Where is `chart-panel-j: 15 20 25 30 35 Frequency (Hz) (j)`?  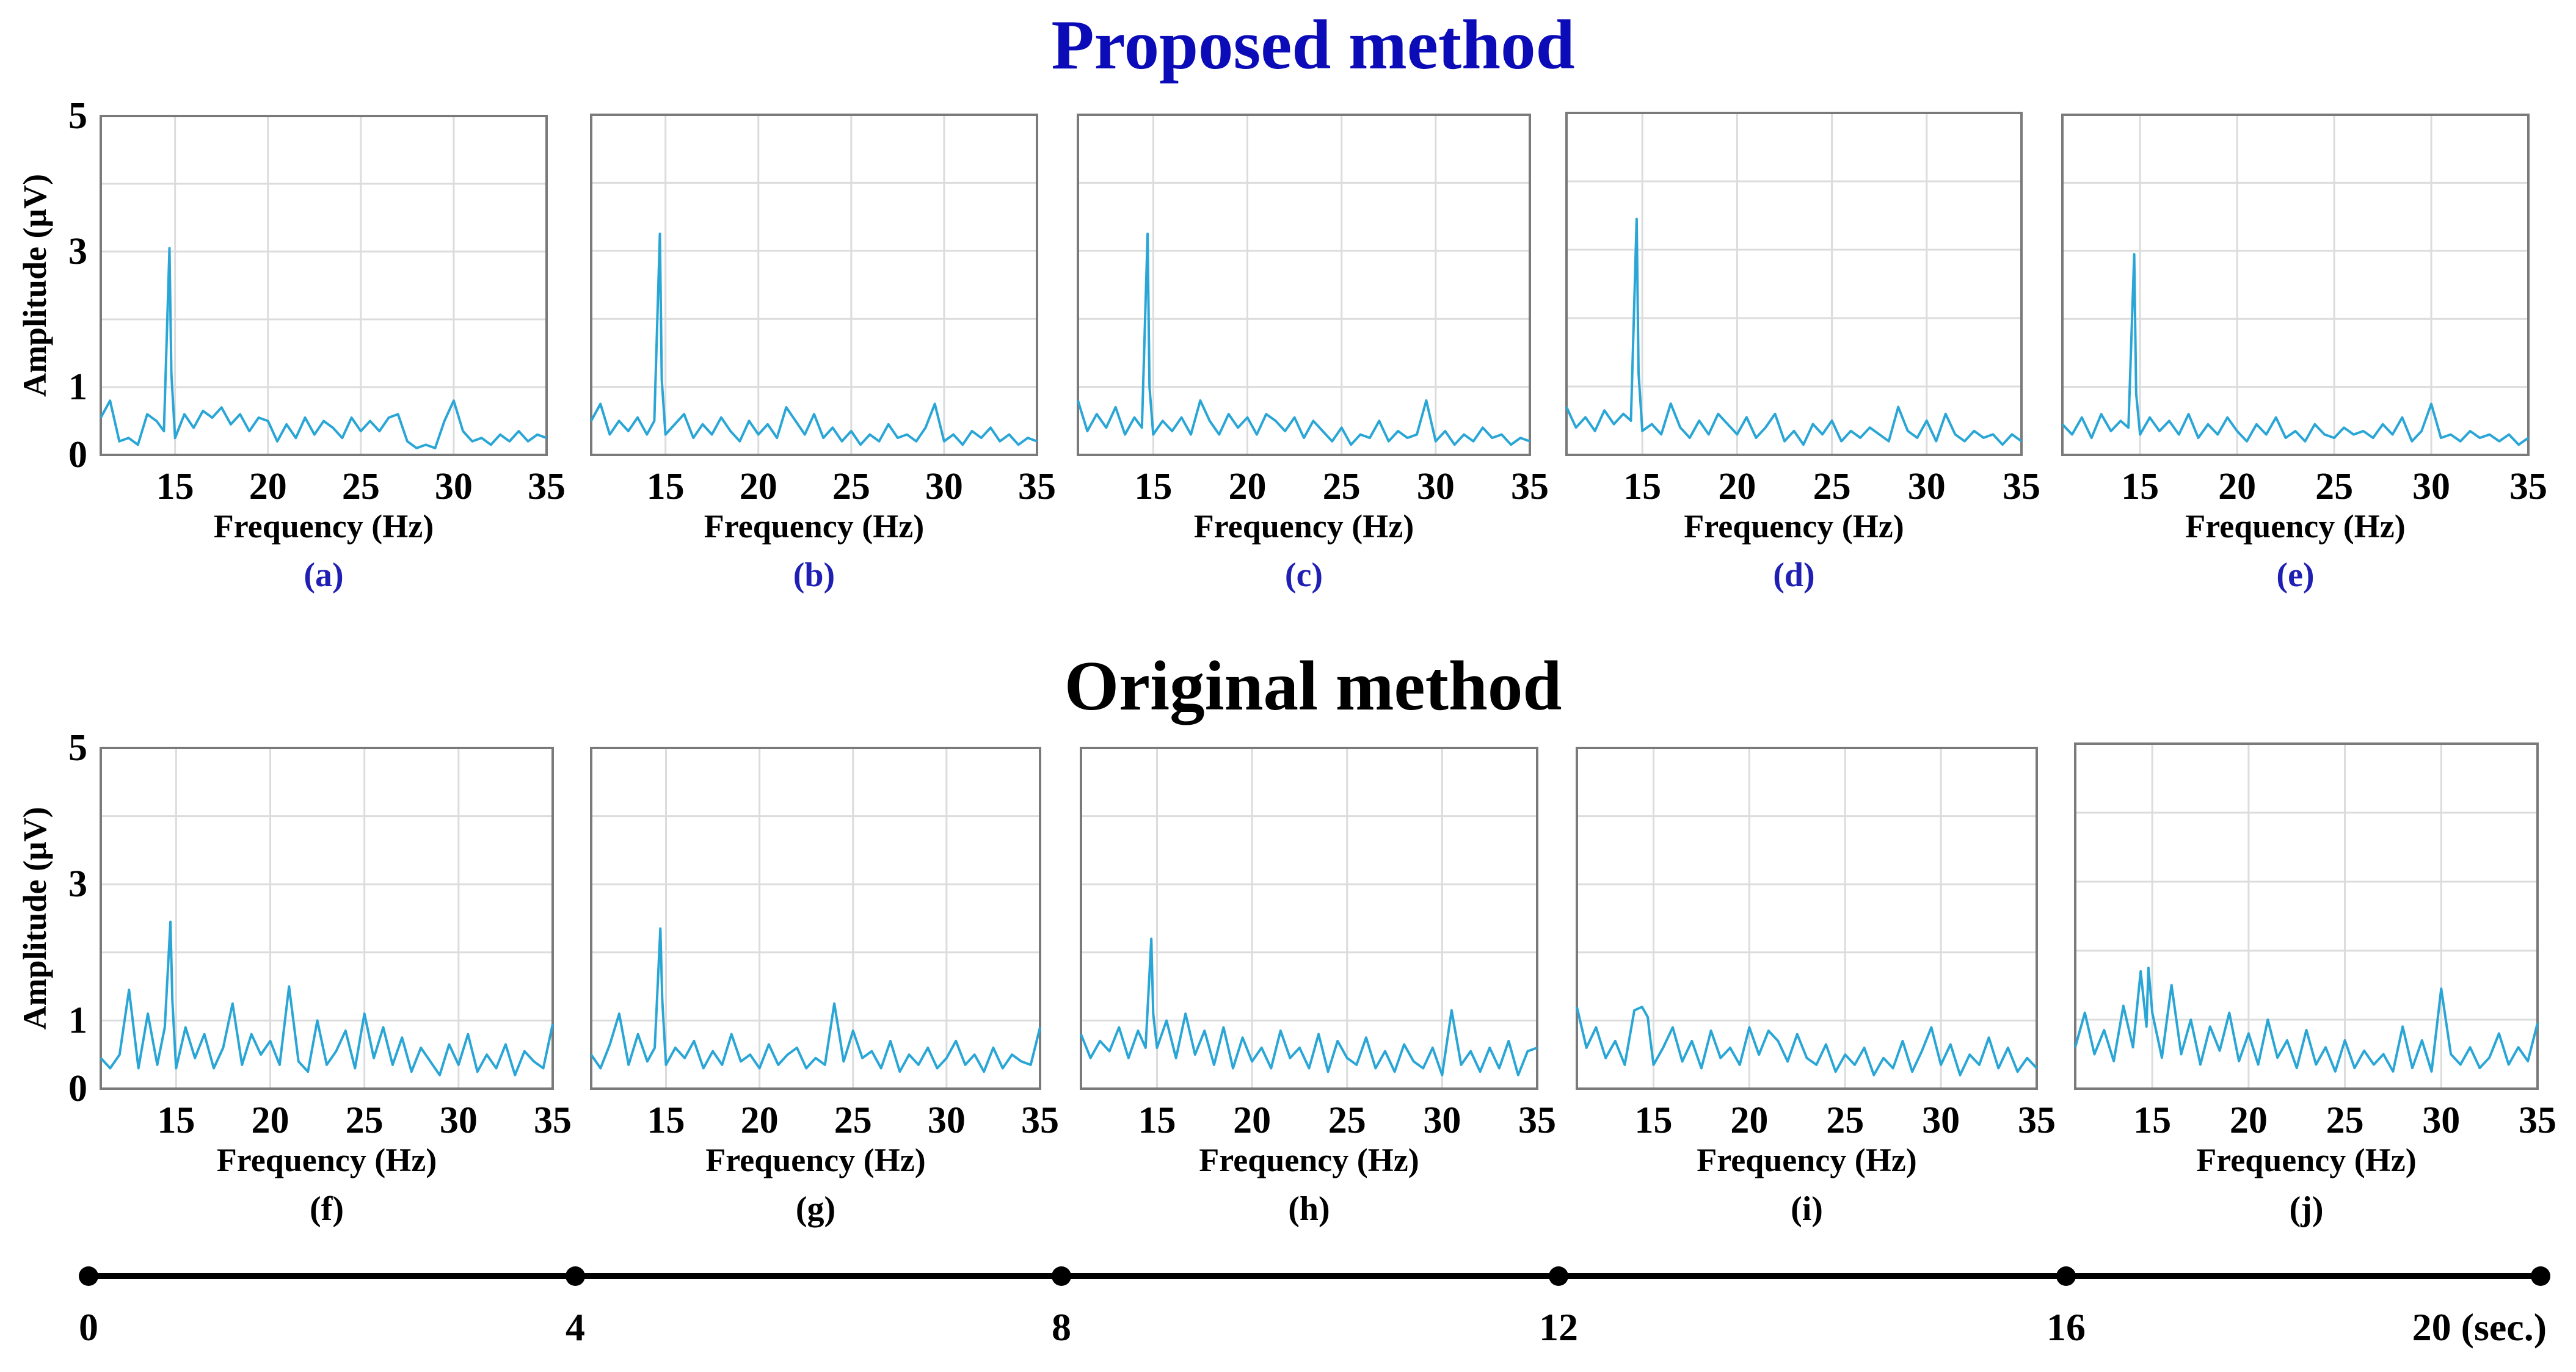 chart-panel-j: 15 20 25 30 35 Frequency (Hz) (j) is located at coordinates (2315, 985).